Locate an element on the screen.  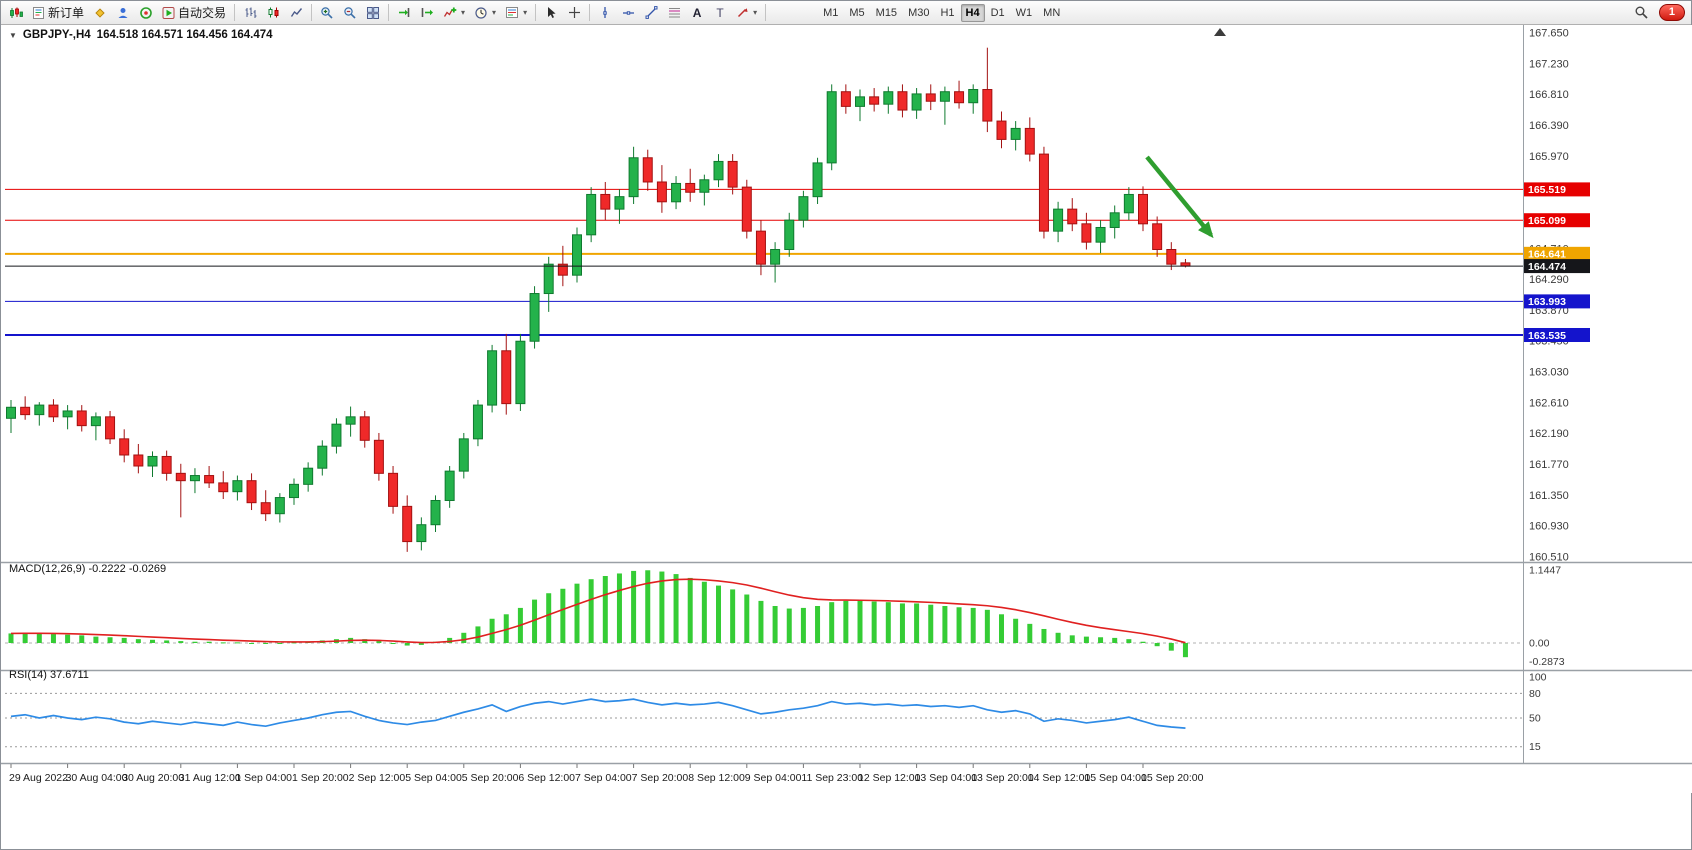
crosshair-button is located at coordinates (574, 13).